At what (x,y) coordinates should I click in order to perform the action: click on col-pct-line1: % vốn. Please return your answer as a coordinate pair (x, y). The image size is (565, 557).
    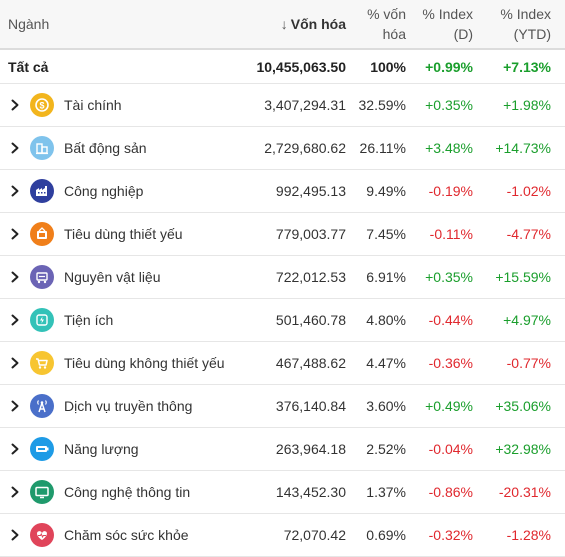
    Looking at the image, I should click on (386, 14).